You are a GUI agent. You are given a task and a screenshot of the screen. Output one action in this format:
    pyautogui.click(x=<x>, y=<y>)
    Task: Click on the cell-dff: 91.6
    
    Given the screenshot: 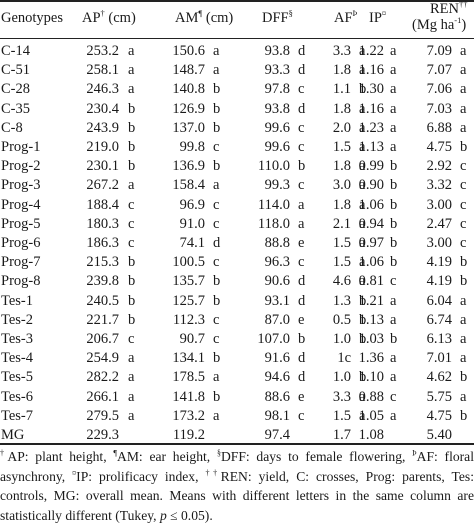 What is the action you would take?
    pyautogui.click(x=277, y=358)
    